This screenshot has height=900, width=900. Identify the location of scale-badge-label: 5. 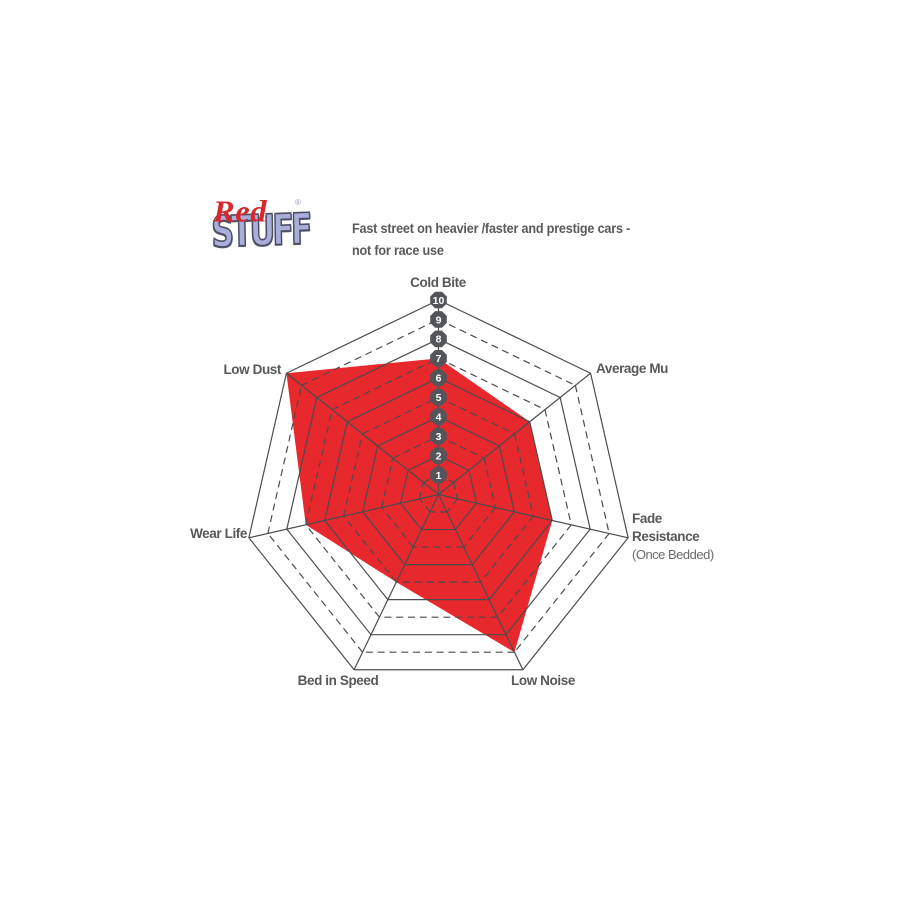
(439, 398).